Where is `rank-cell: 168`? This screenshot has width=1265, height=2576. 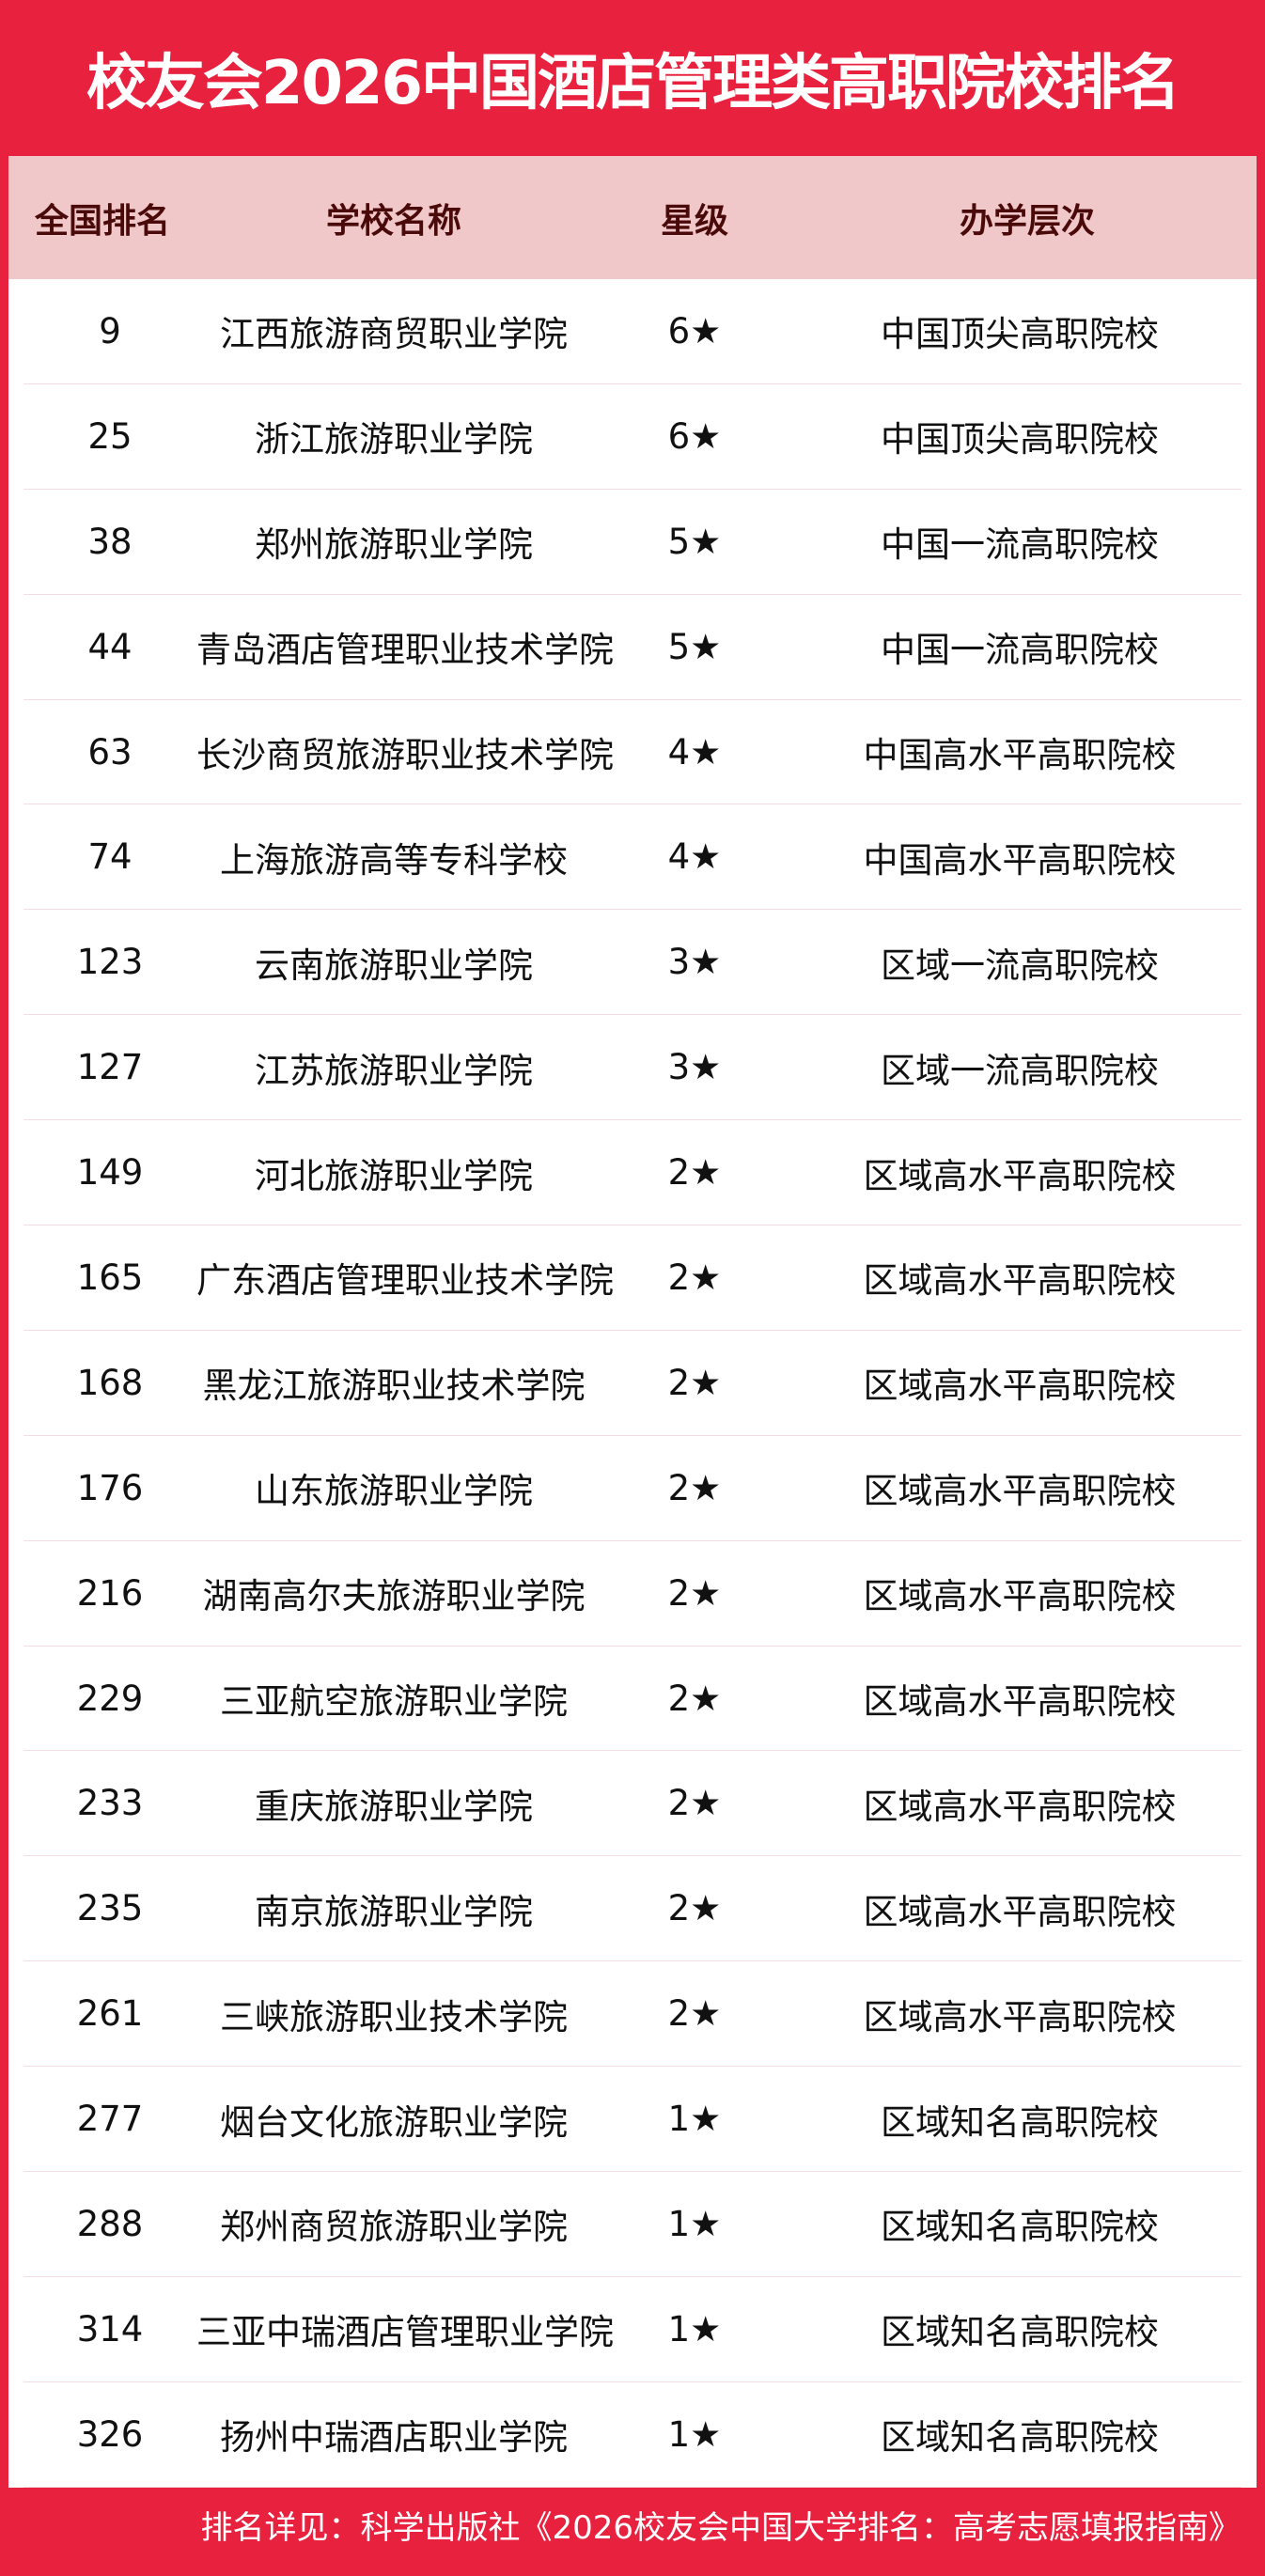
rank-cell: 168 is located at coordinates (110, 1382).